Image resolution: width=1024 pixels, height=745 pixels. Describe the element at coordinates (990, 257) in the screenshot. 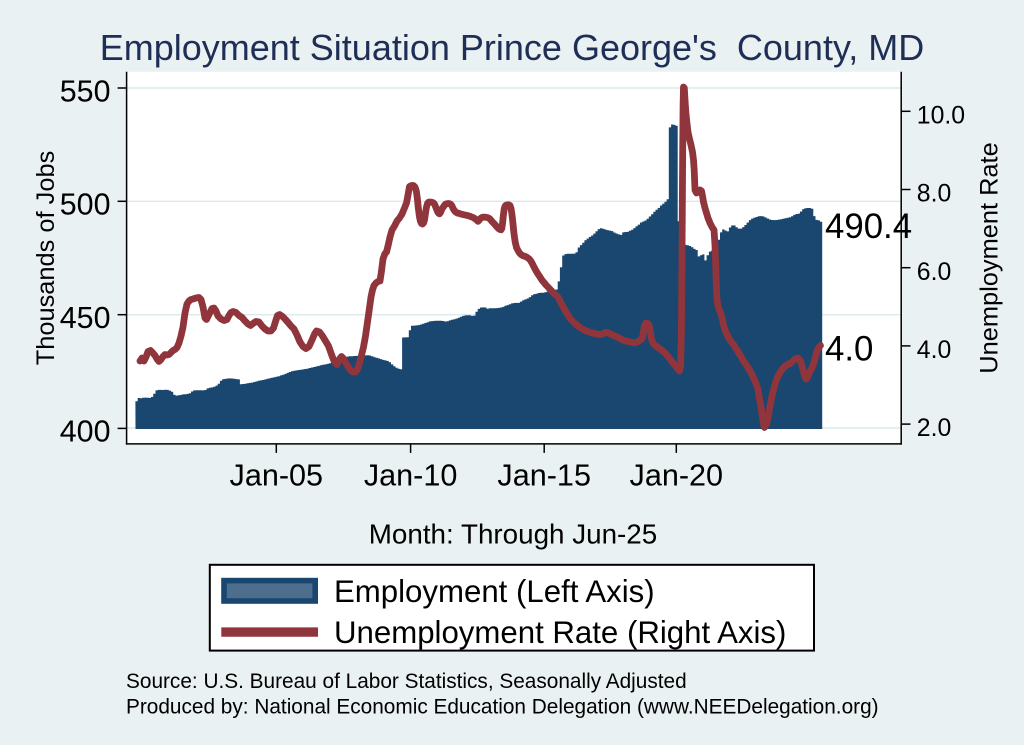

I see `svg-text: Unemployment Rate` at that location.